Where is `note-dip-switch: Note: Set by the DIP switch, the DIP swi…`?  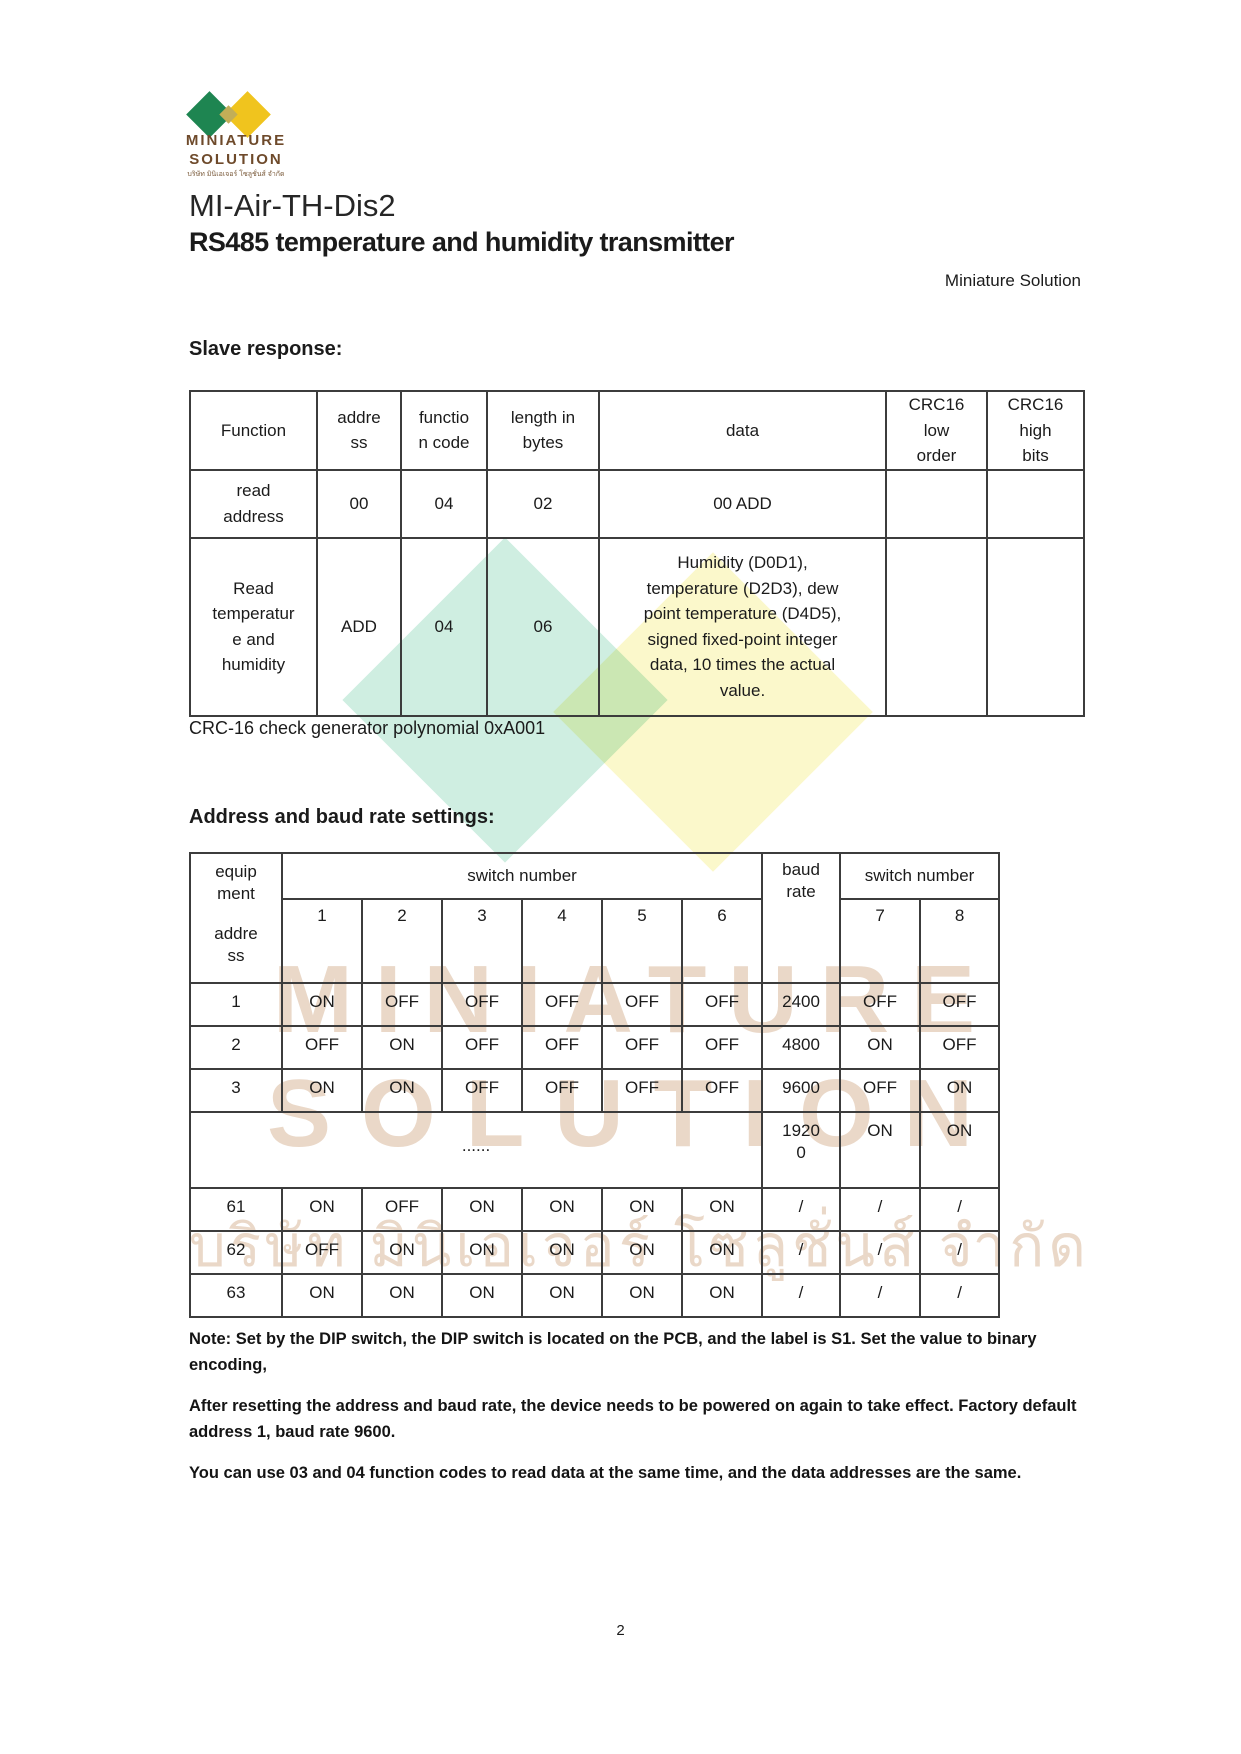
note-dip-switch: Note: Set by the DIP switch, the DIP swi… is located at coordinates (613, 1352).